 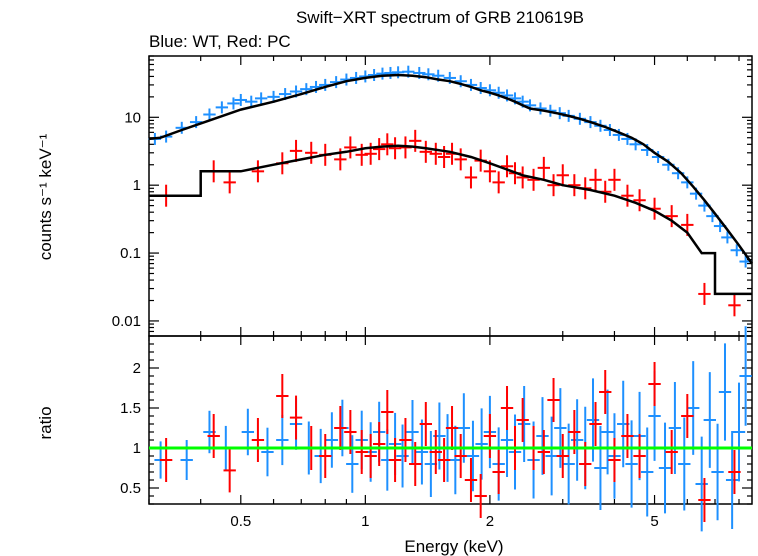 What do you see at coordinates (132, 117) in the screenshot?
I see `y-tick-label: 10` at bounding box center [132, 117].